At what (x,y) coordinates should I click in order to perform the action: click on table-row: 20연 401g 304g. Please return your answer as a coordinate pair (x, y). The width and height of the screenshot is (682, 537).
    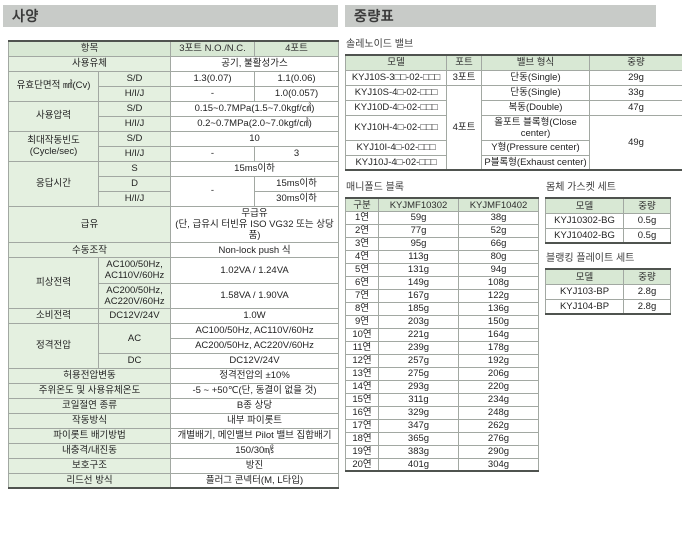
    Looking at the image, I should click on (442, 464).